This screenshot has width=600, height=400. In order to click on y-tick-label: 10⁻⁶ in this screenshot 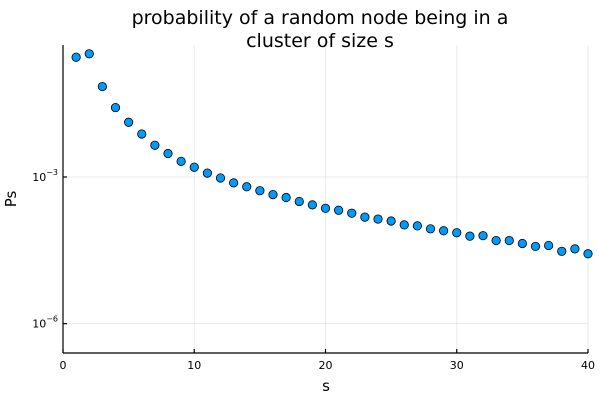, I will do `click(45, 323)`.